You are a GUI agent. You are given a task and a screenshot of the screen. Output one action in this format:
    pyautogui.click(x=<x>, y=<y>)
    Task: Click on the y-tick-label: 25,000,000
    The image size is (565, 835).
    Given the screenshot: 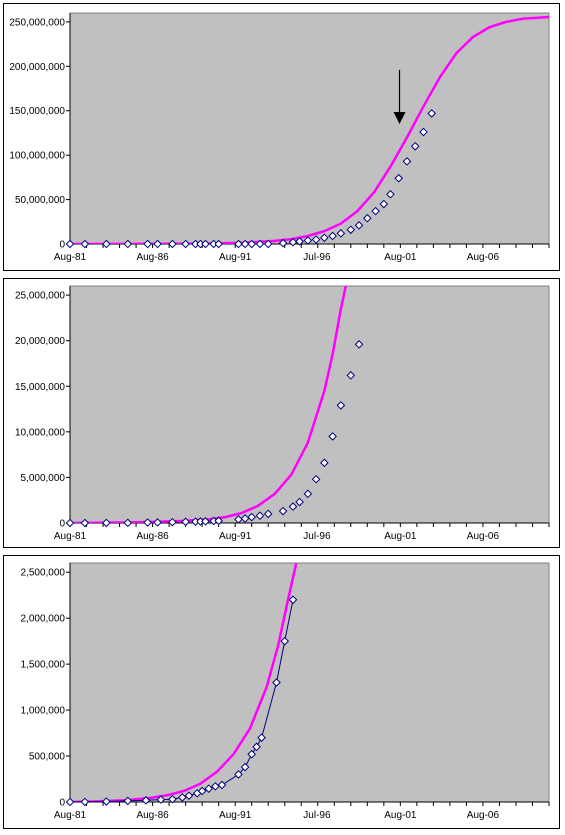 What is the action you would take?
    pyautogui.click(x=40, y=296)
    